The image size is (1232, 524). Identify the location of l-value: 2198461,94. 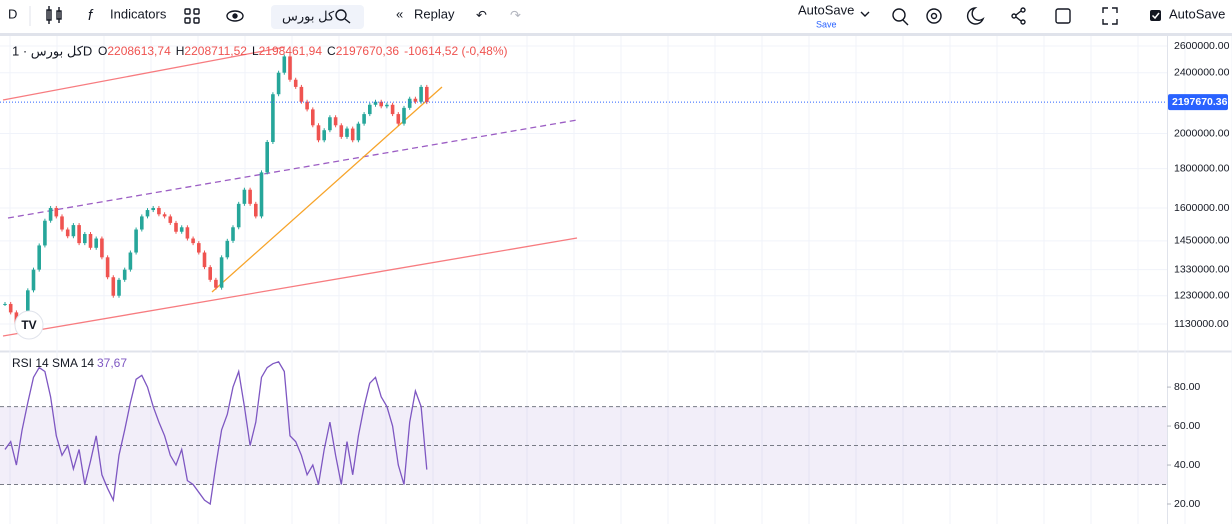
(291, 51).